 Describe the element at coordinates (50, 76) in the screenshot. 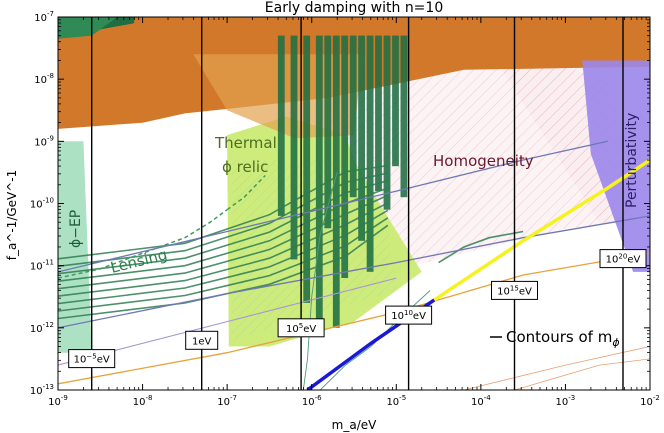

I see `y-tick-exp: -8` at that location.